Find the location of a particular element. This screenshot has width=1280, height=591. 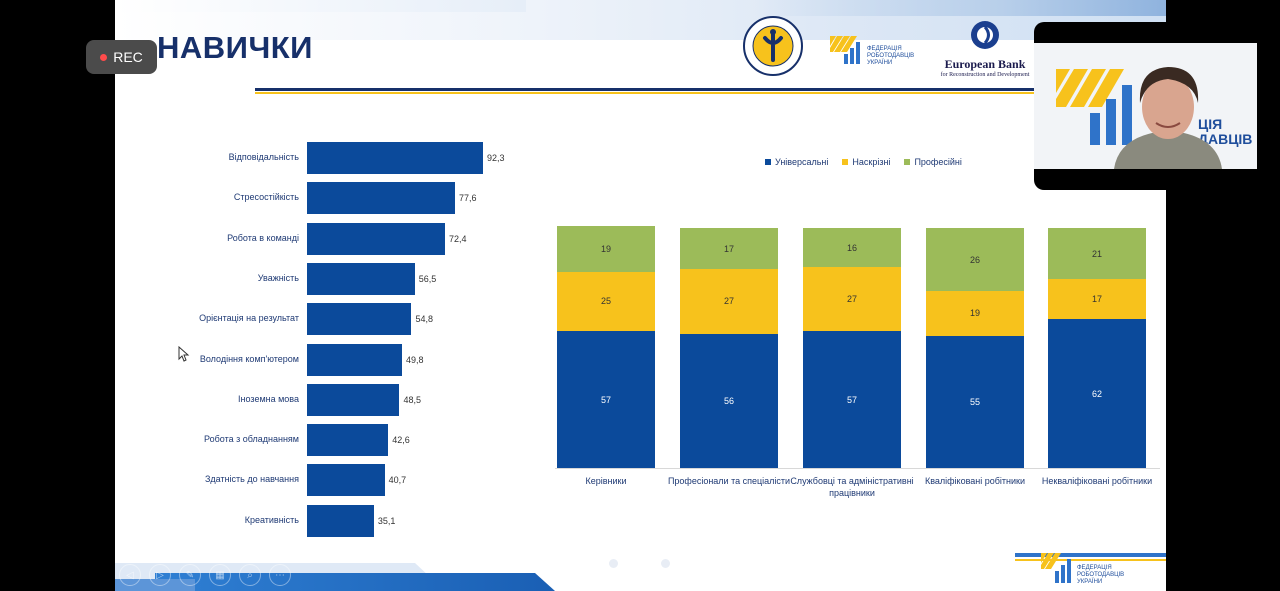

stacked-chart-legend: Універсальні Наскрізні Професійні is located at coordinates (863, 162).